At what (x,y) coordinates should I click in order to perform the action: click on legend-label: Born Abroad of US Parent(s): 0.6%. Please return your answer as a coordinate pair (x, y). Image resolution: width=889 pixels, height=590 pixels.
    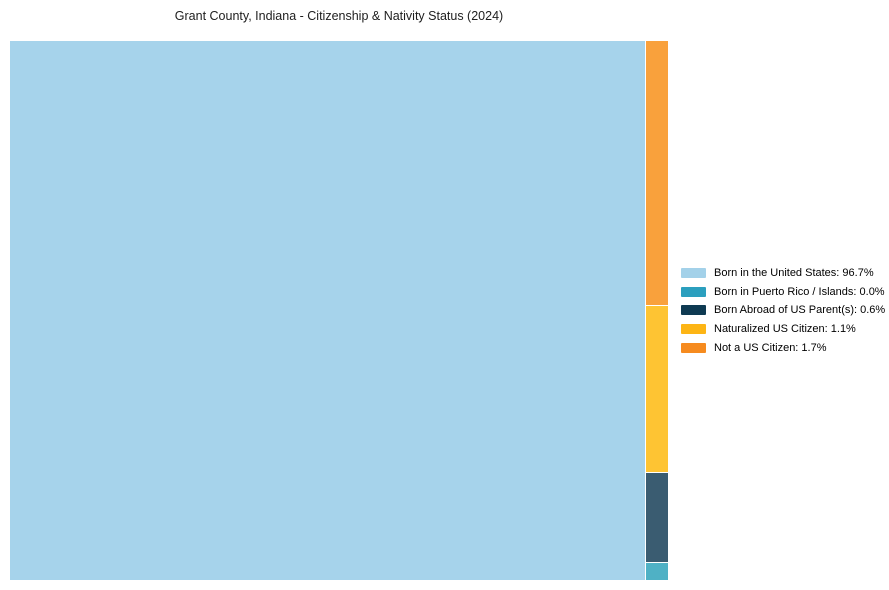
    Looking at the image, I should click on (800, 310).